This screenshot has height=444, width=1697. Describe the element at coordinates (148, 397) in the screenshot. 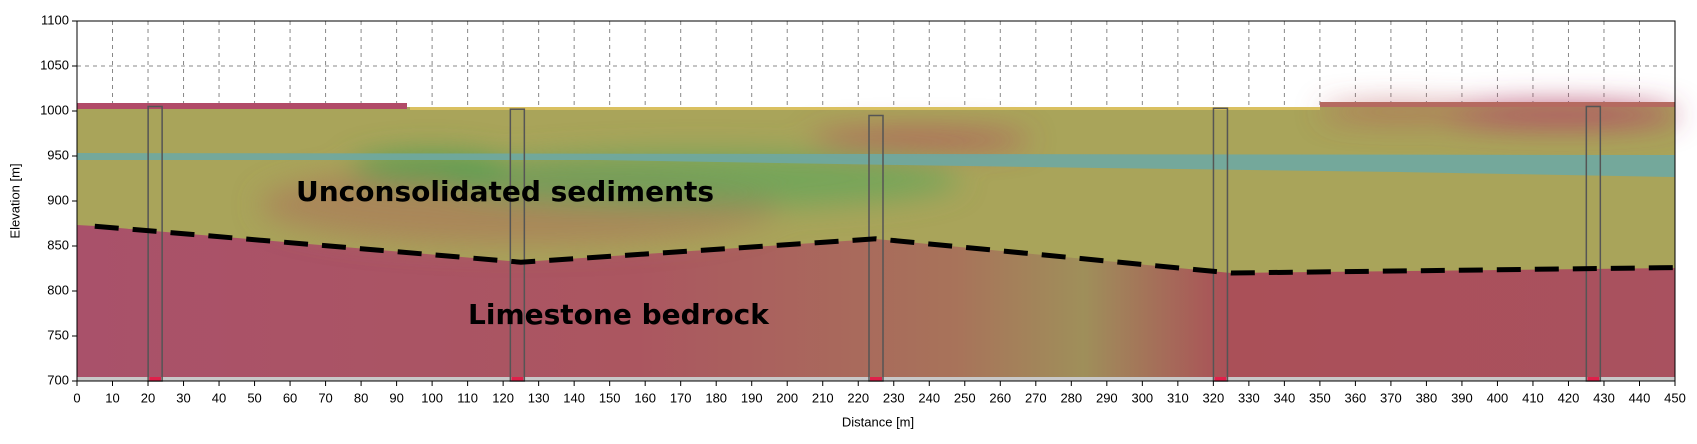

I see `x-tick-label: 20` at that location.